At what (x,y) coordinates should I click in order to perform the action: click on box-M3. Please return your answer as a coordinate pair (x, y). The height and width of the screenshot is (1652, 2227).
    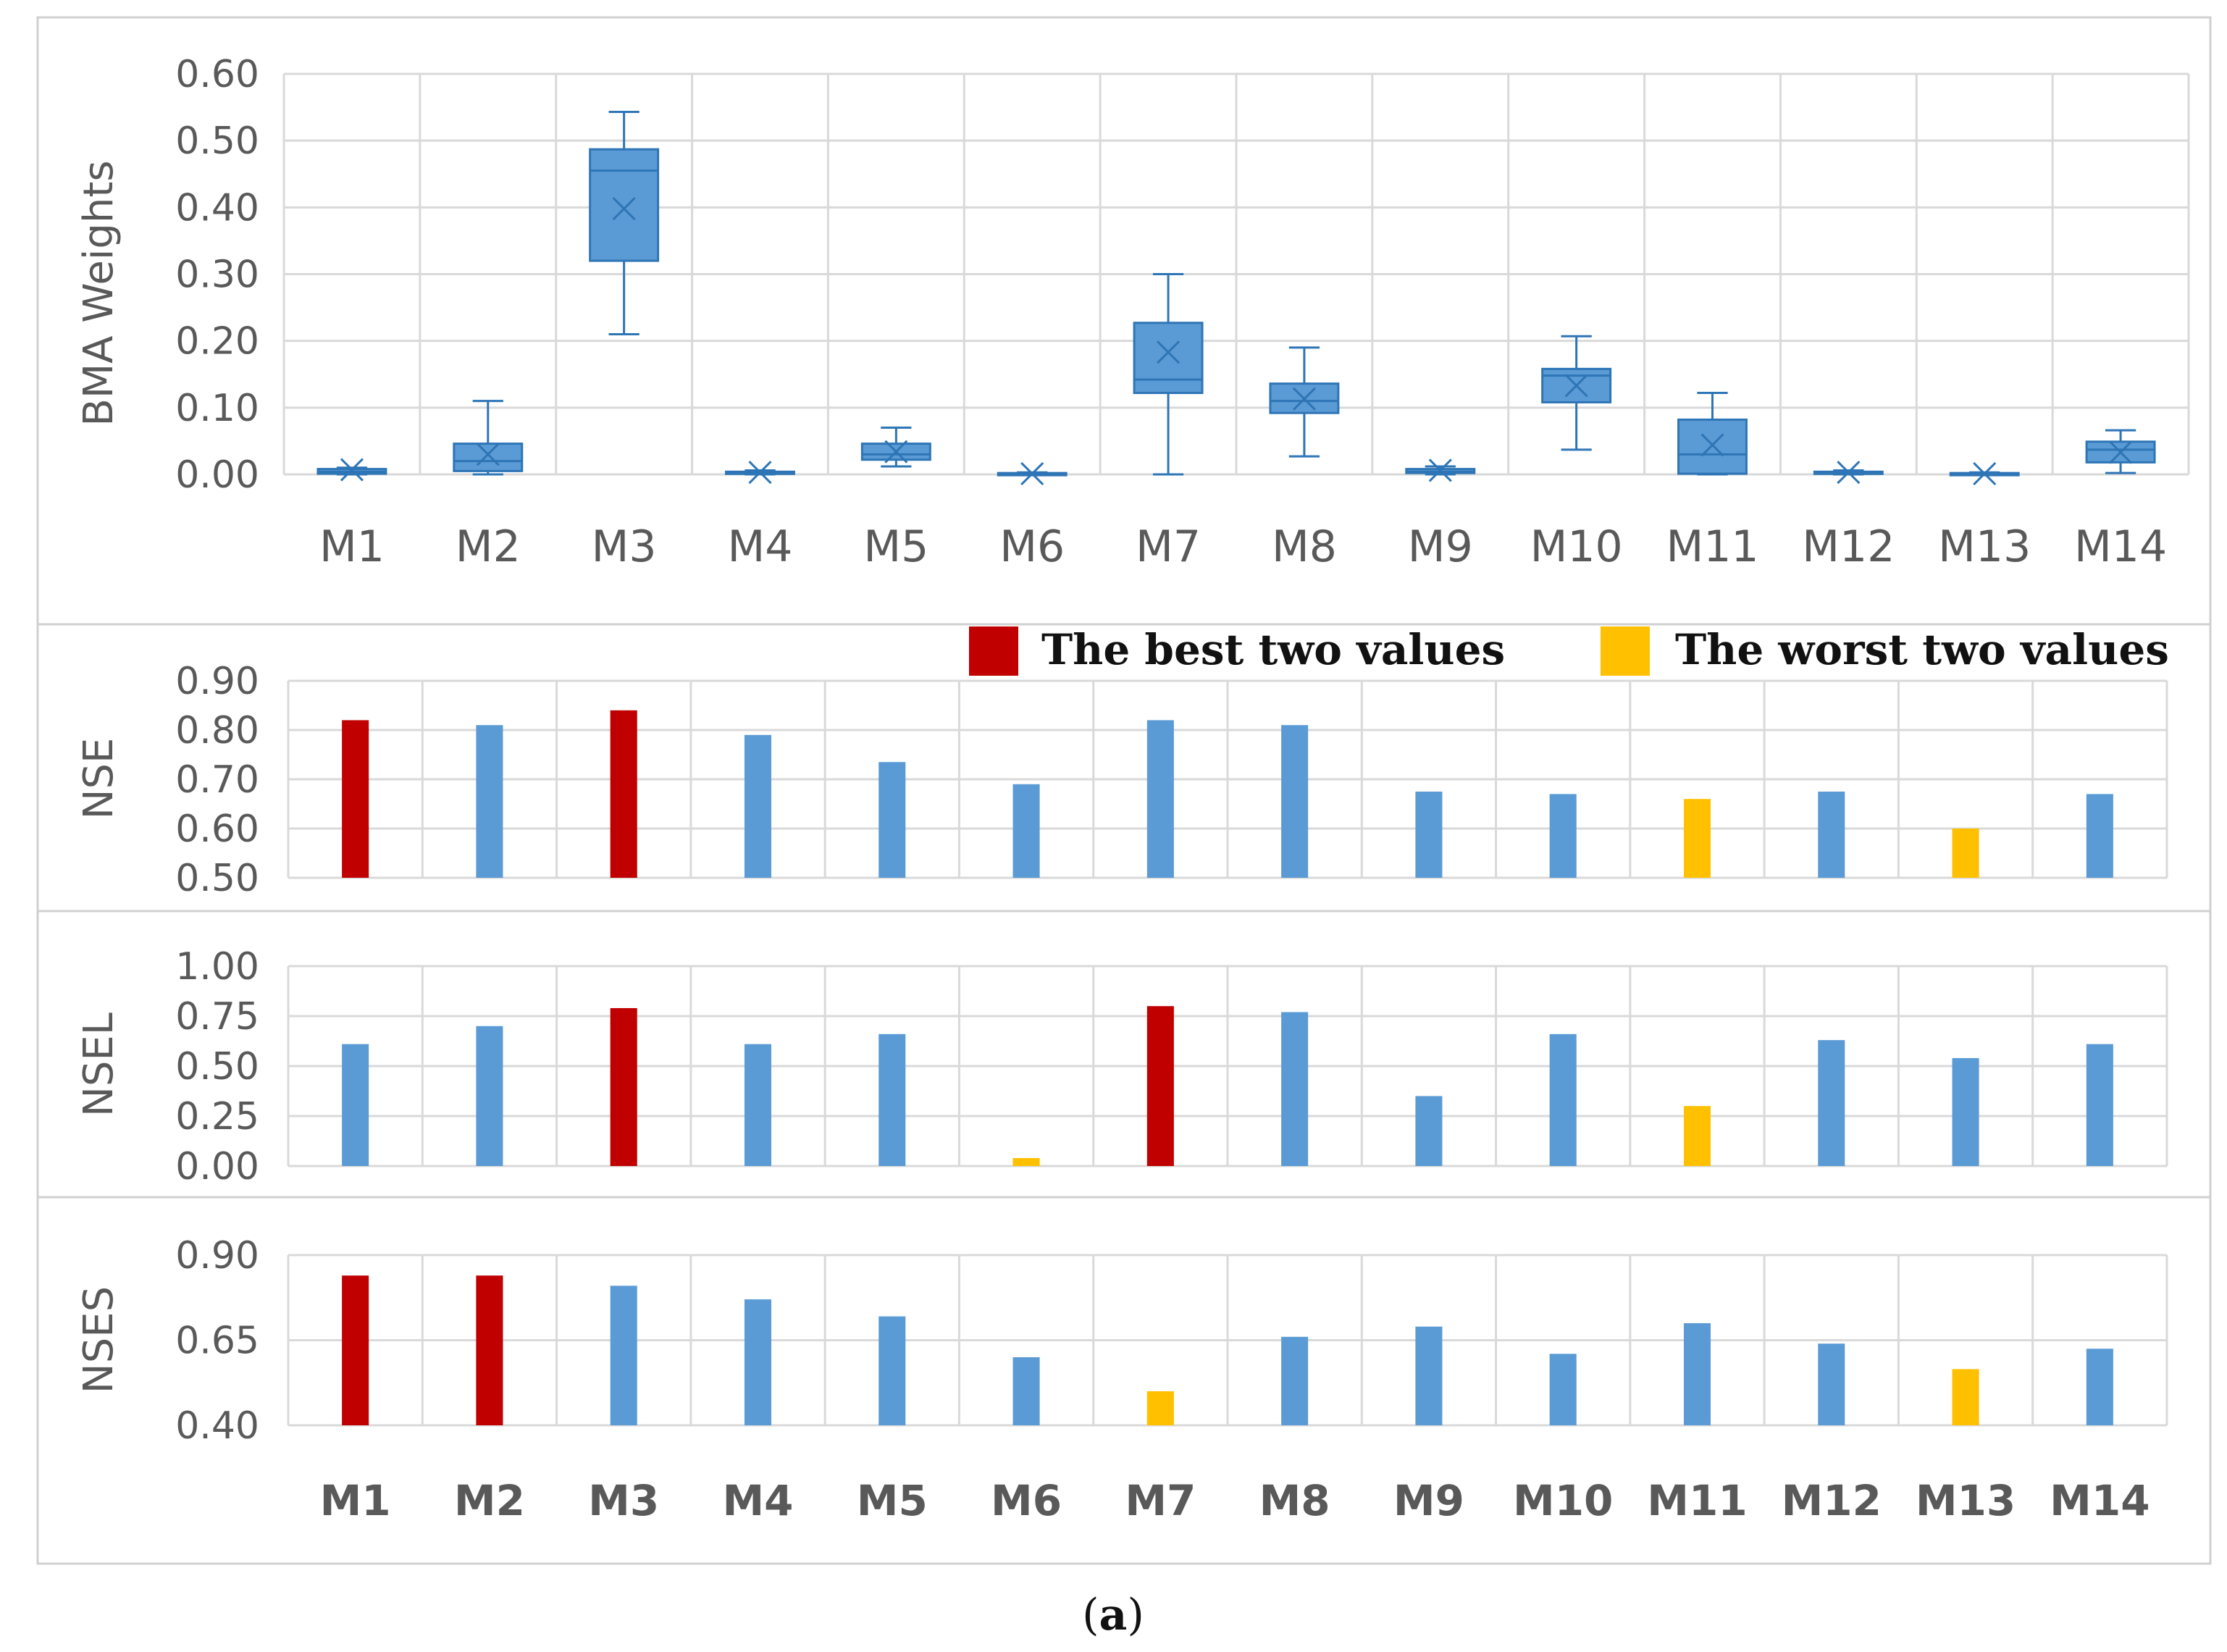
    Looking at the image, I should click on (624, 223).